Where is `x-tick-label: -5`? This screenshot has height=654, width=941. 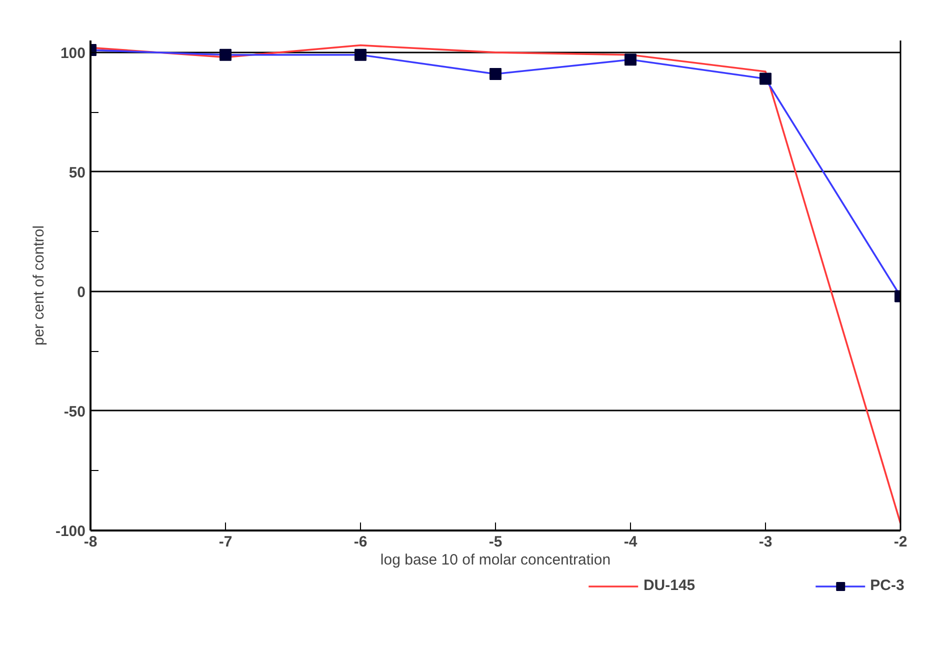 x-tick-label: -5 is located at coordinates (495, 542).